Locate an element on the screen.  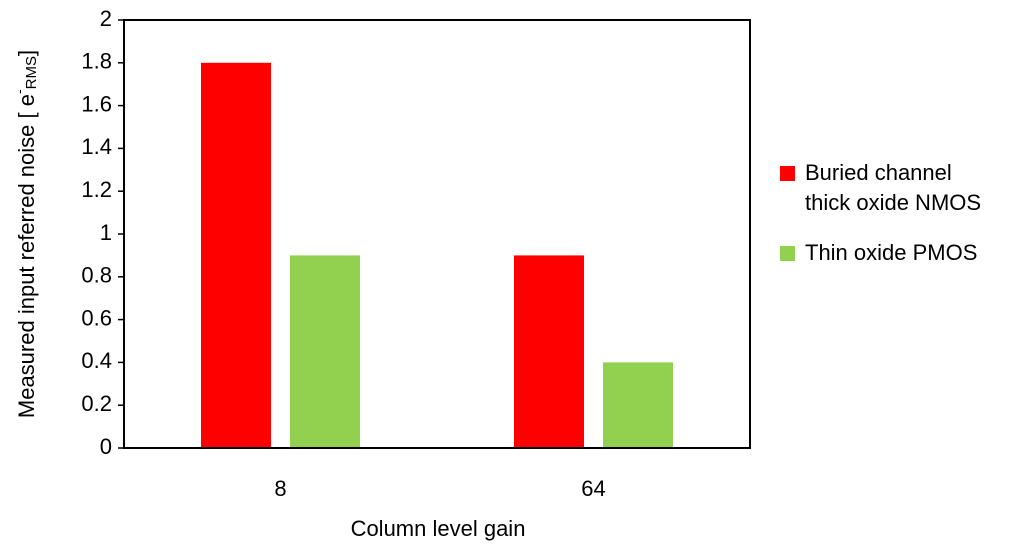
y-tick-label: 0.2 is located at coordinates (96, 403).